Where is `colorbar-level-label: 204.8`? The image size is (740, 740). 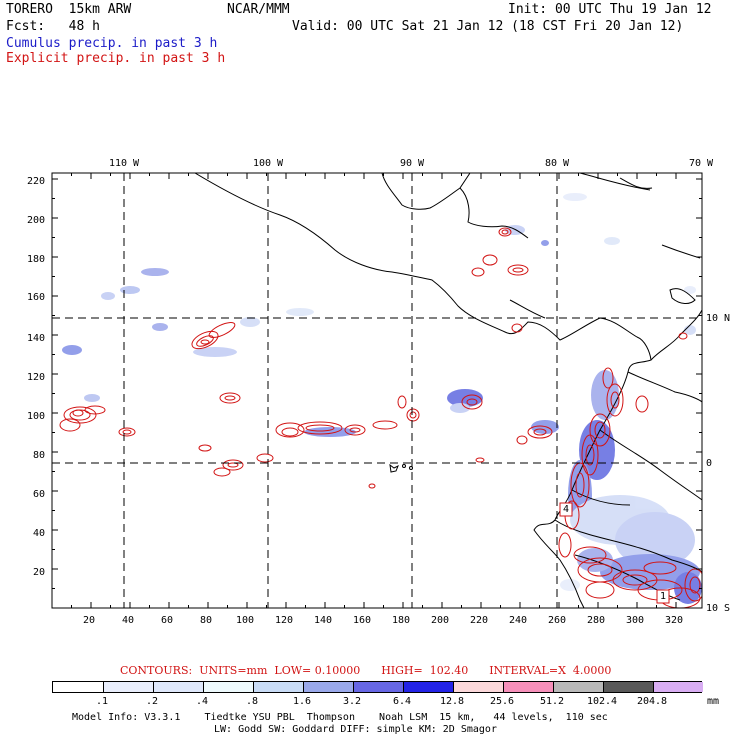
colorbar-level-label: 204.8 is located at coordinates (652, 701).